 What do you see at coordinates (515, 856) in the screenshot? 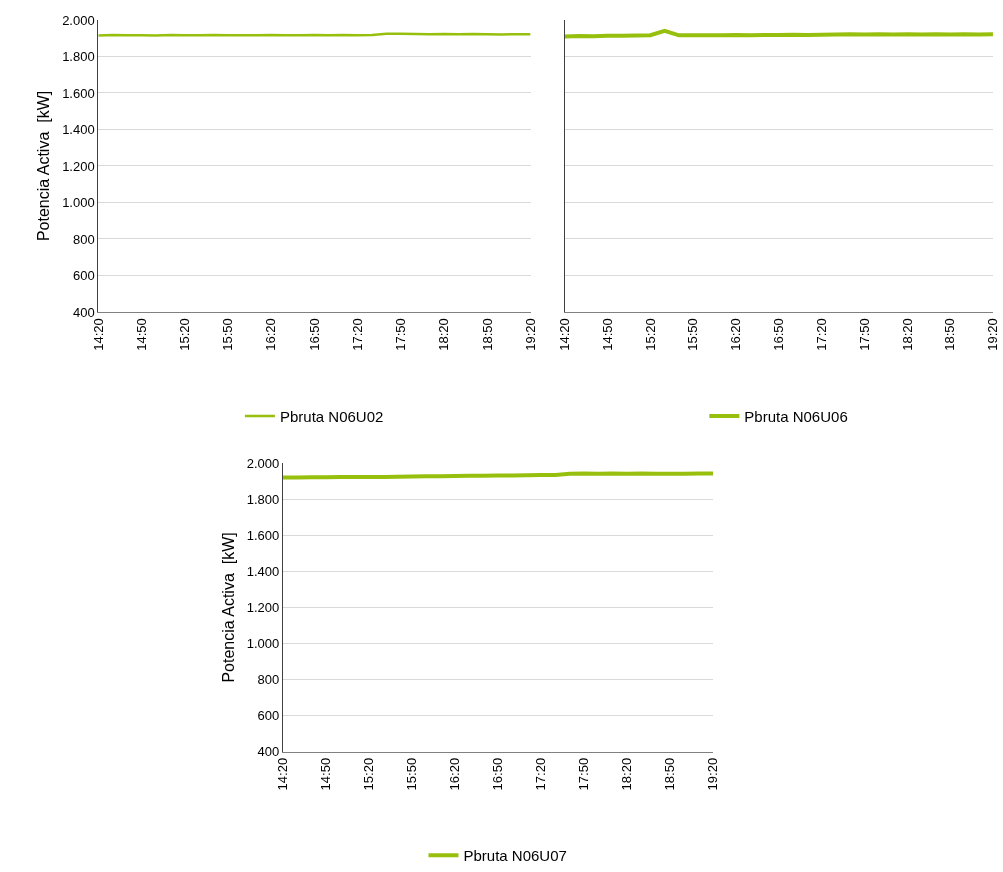
I see `legend-label: Pbruta N06U07` at bounding box center [515, 856].